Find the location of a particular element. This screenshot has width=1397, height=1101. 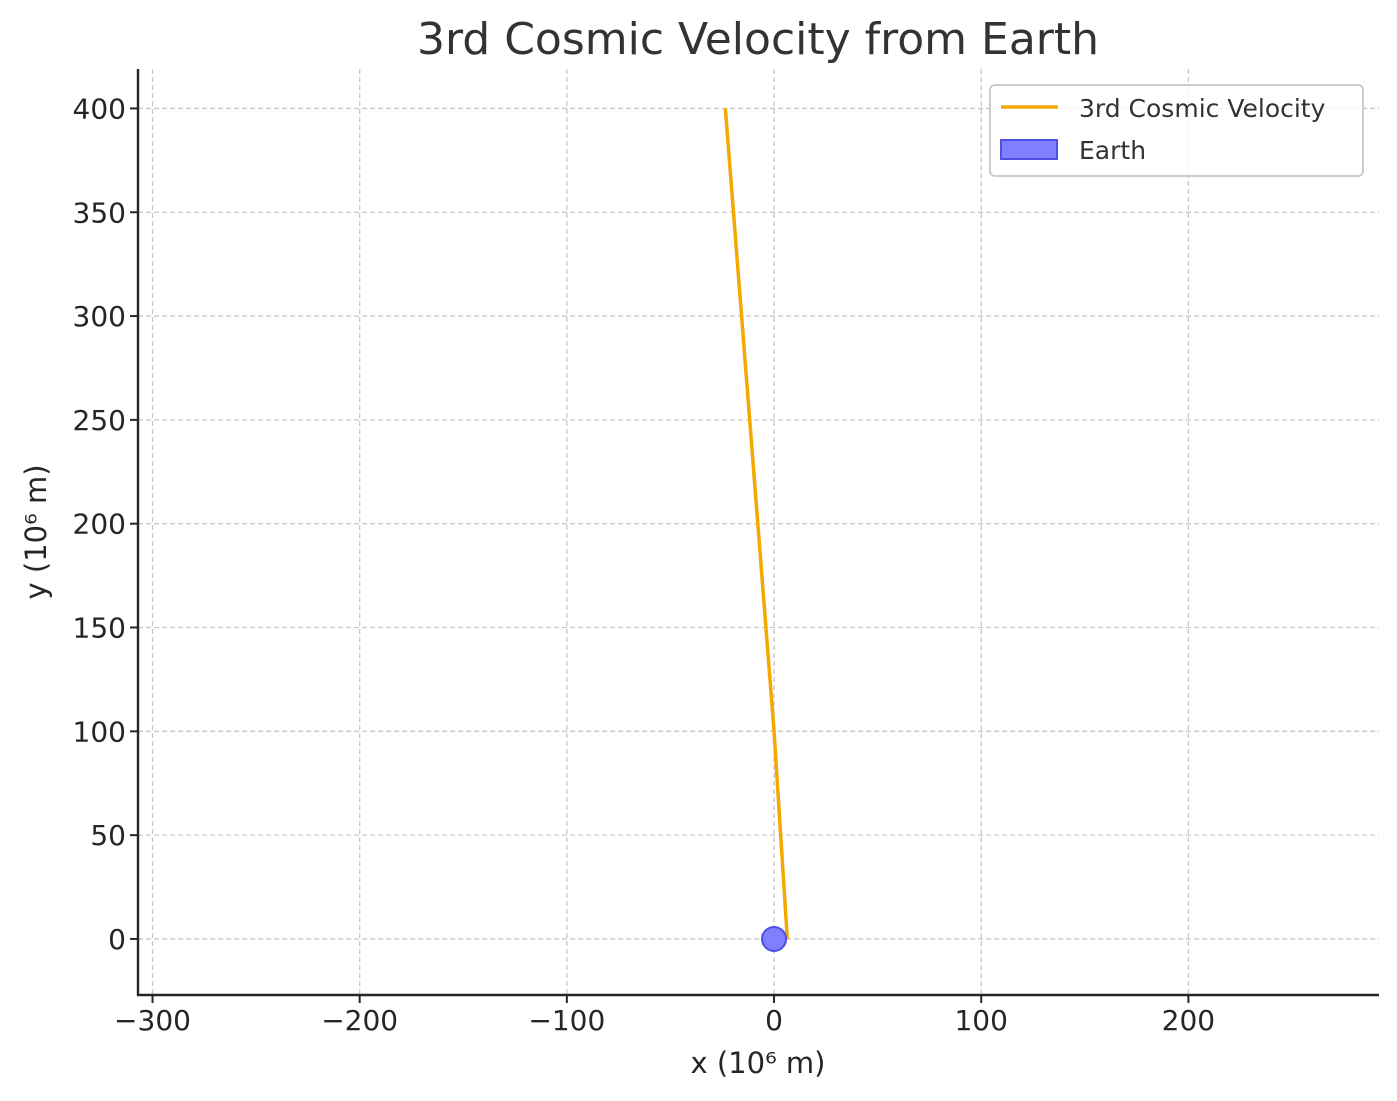

y-ticks: 0 50 100 150 200 250 300 350 400 is located at coordinates (105, 524).